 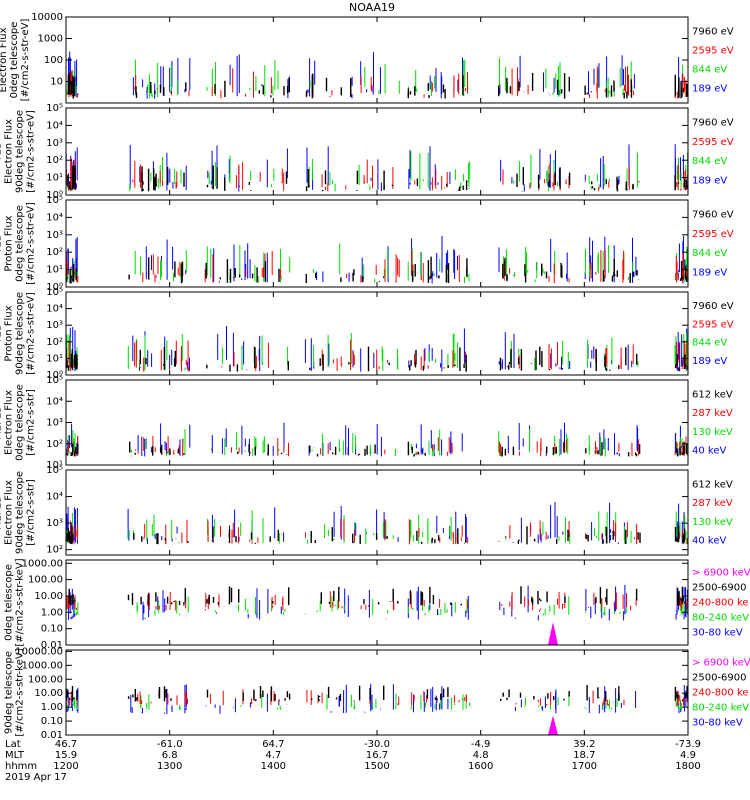 I want to click on x-tick-label-mlt: 4.8, so click(x=481, y=755).